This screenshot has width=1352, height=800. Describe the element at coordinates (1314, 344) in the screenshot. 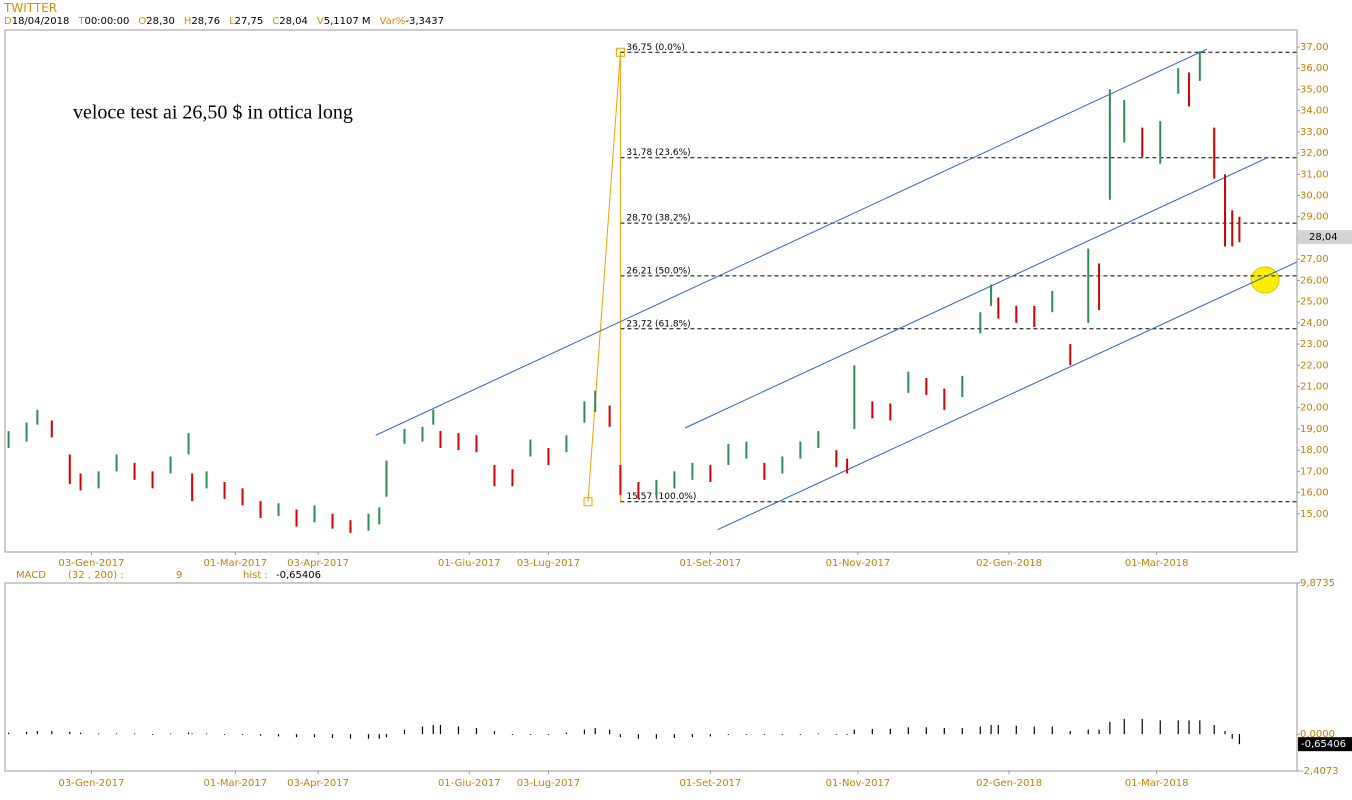

I see `y-tick-label: 23,00` at that location.